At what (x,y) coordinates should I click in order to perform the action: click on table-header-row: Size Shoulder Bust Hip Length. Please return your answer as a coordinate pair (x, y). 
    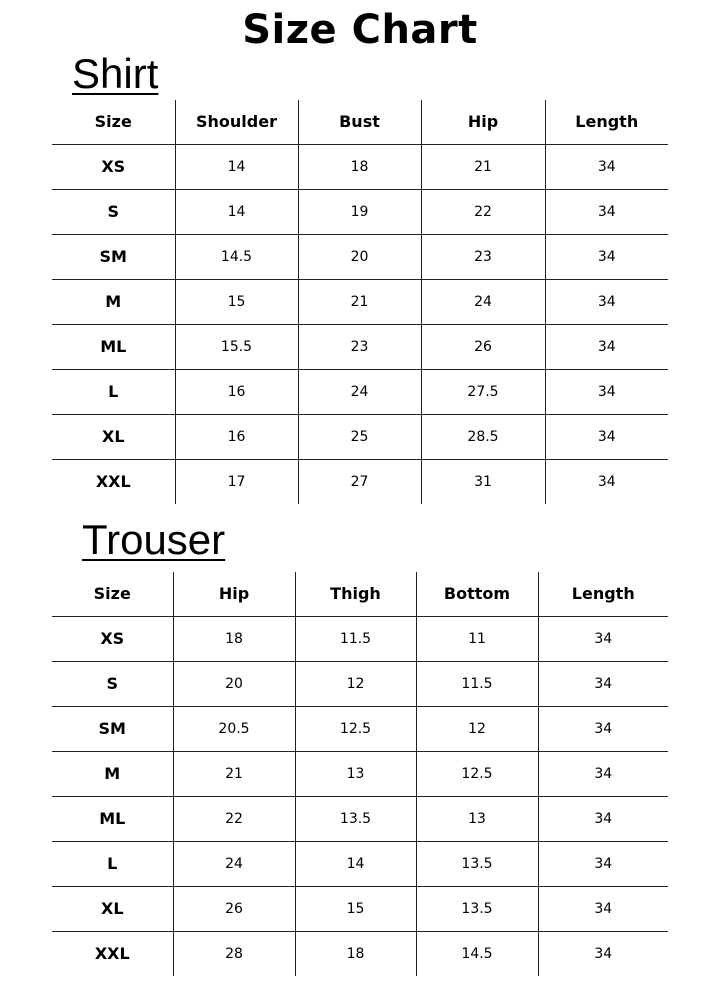
    Looking at the image, I should click on (360, 122).